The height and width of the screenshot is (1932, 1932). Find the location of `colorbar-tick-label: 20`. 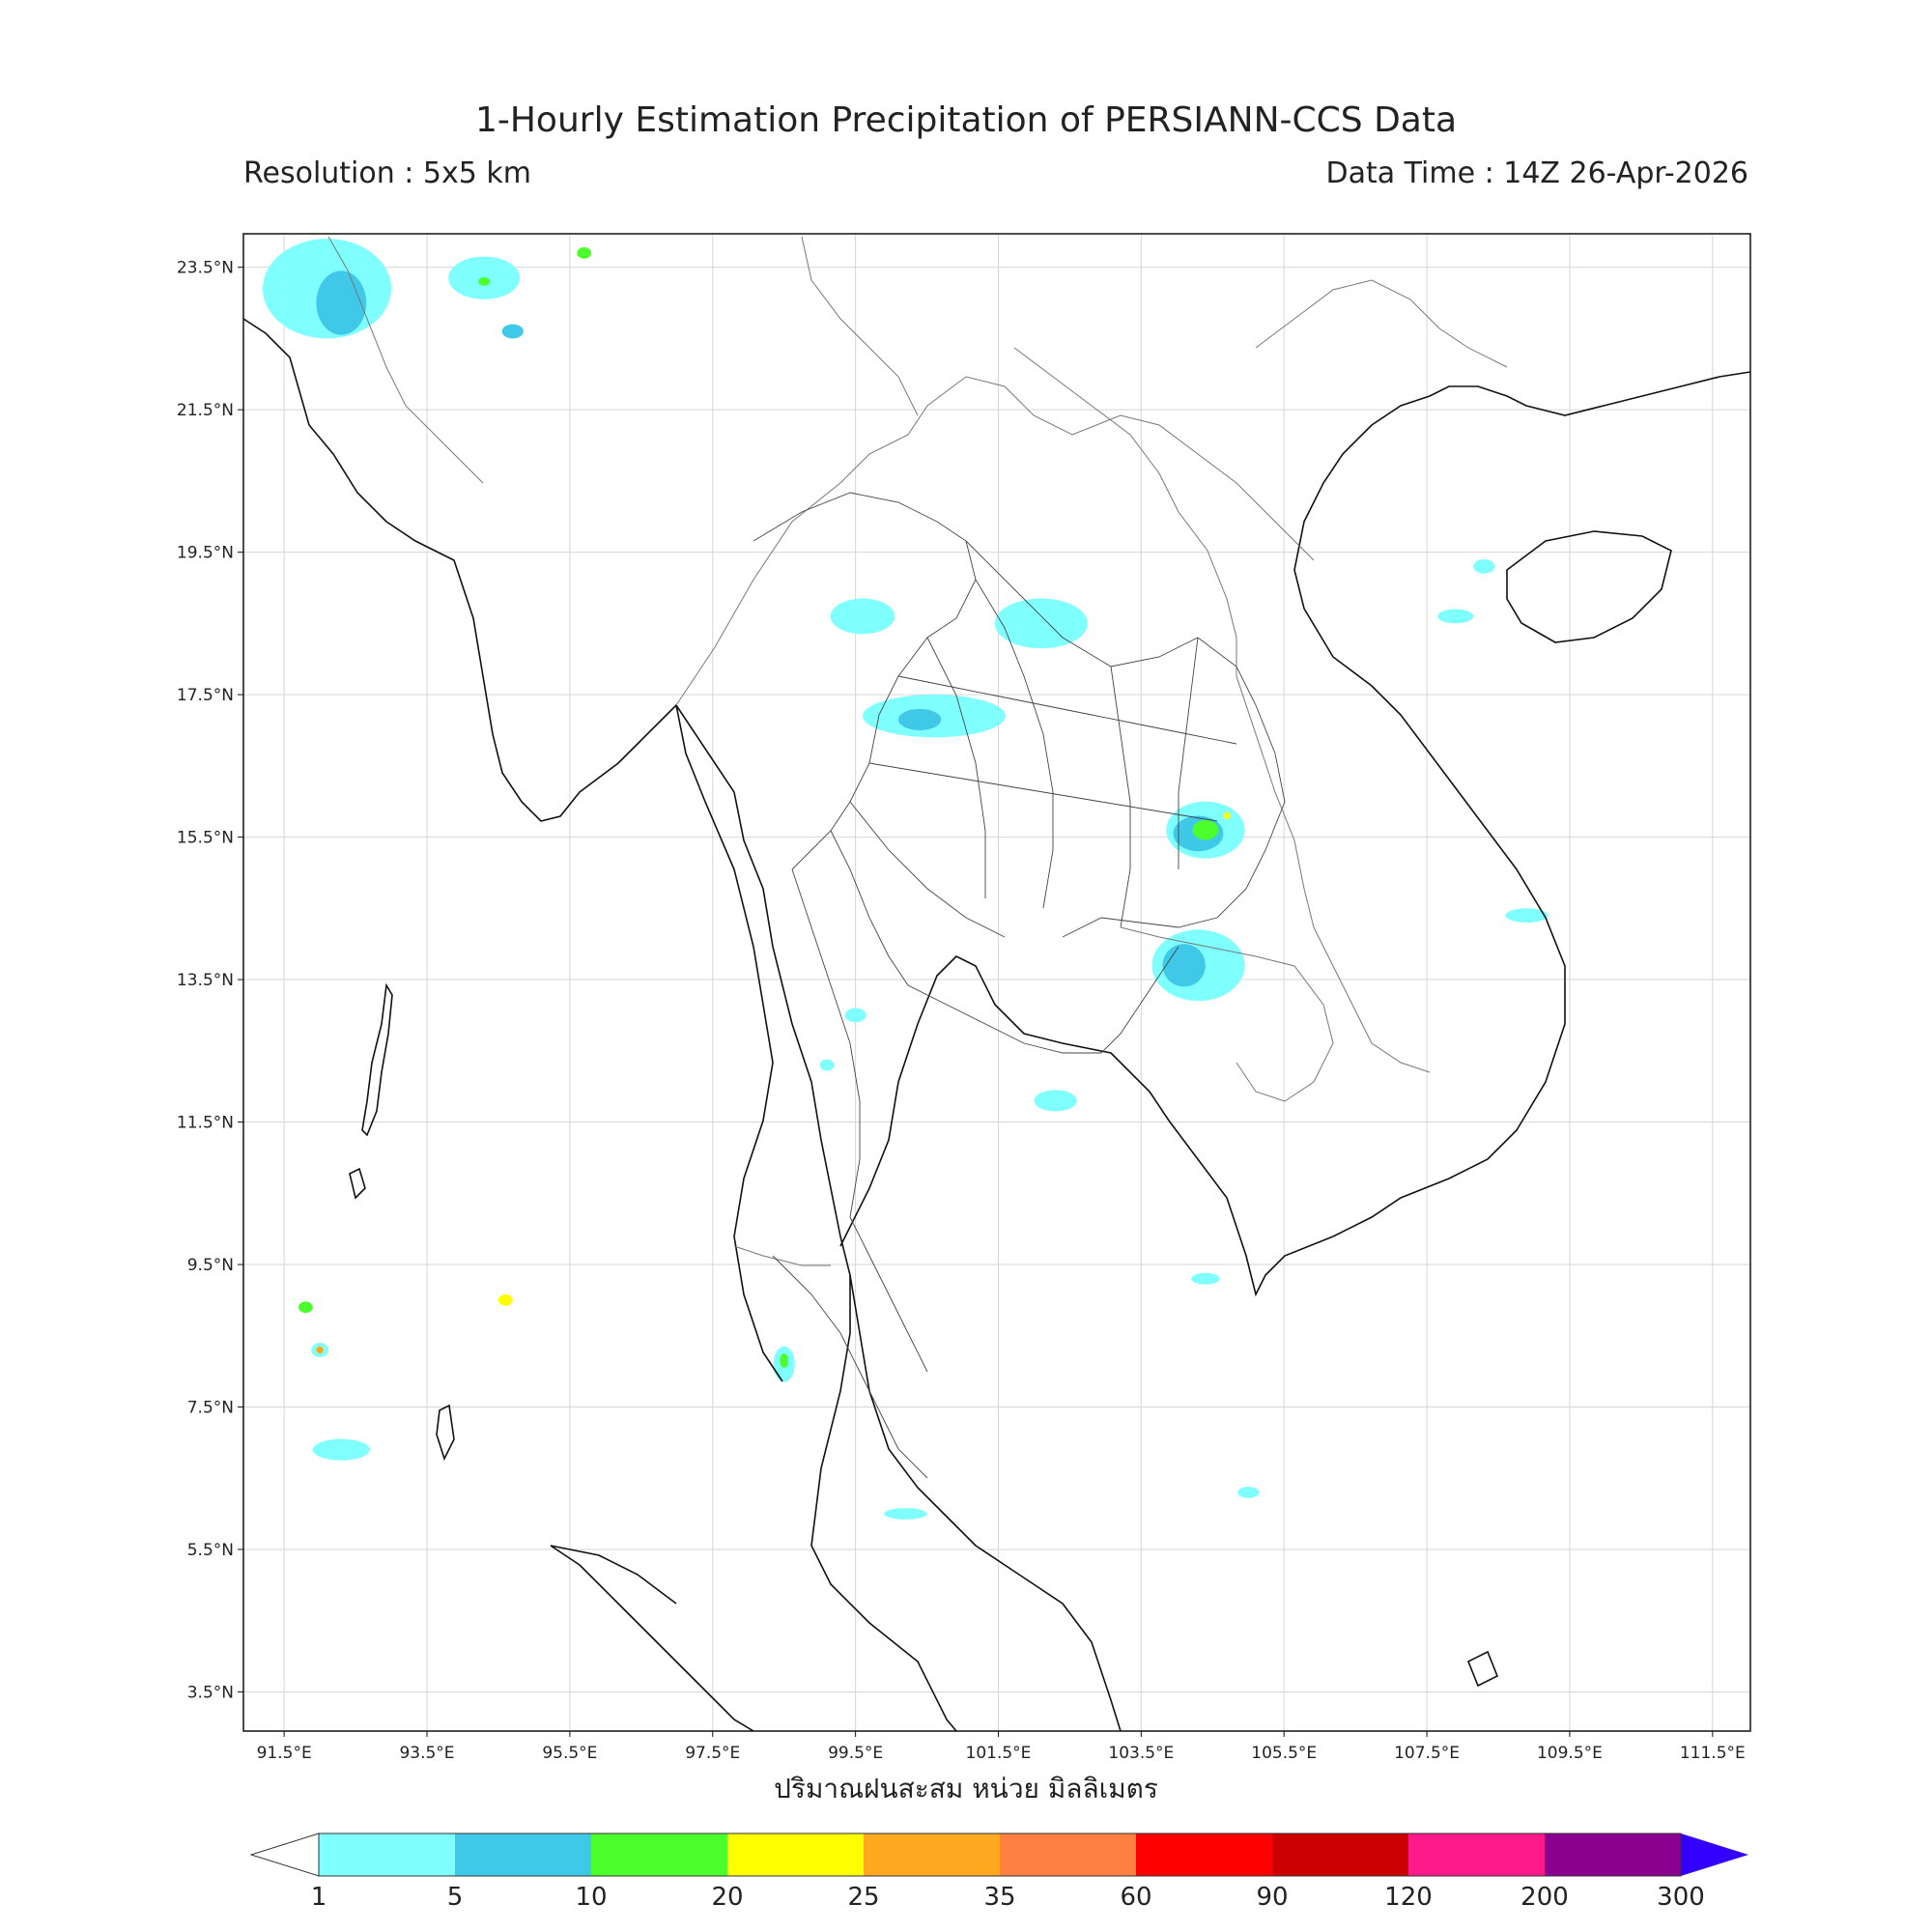

colorbar-tick-label: 20 is located at coordinates (727, 1897).